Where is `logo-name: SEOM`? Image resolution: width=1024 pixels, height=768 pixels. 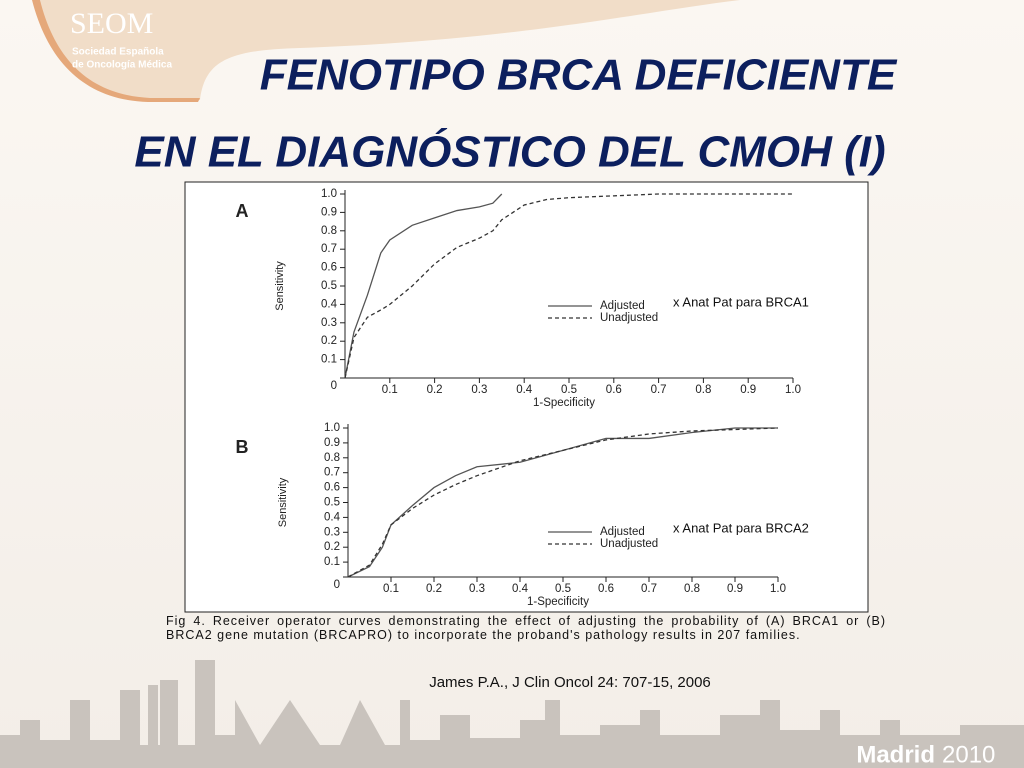 logo-name: SEOM is located at coordinates (111, 23).